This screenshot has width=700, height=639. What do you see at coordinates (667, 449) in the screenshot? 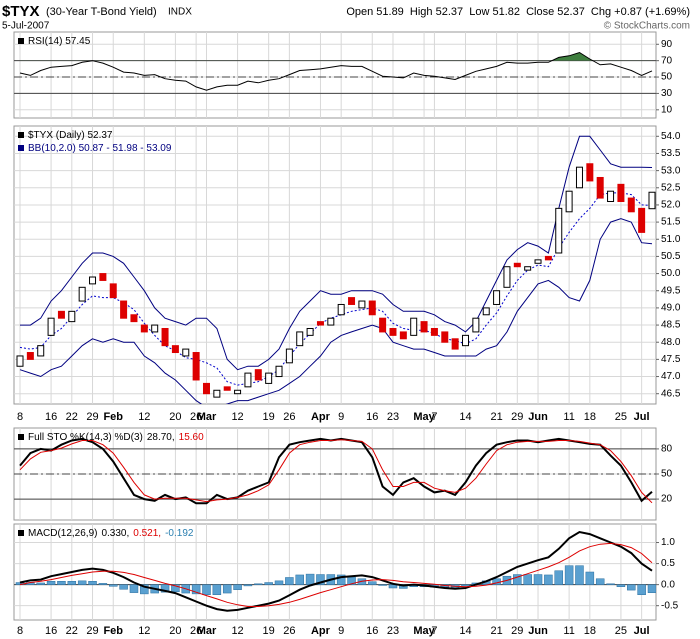
I see `y-tick-label: 80` at bounding box center [667, 449].